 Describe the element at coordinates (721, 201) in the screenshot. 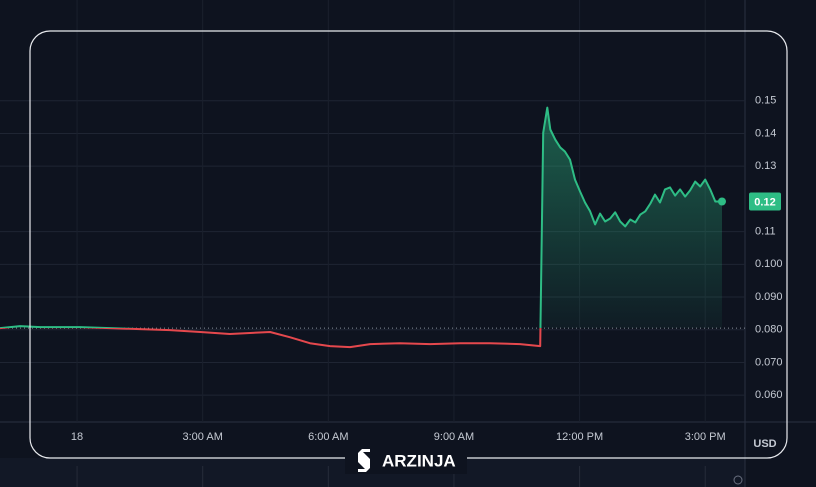

I see `last-point` at that location.